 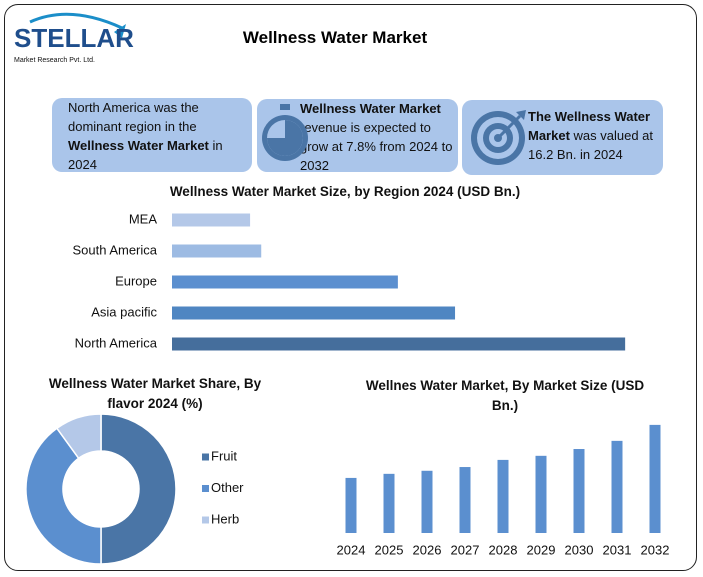 I want to click on logo: STELLAR Market Research Pvt. Ltd., so click(x=74, y=38).